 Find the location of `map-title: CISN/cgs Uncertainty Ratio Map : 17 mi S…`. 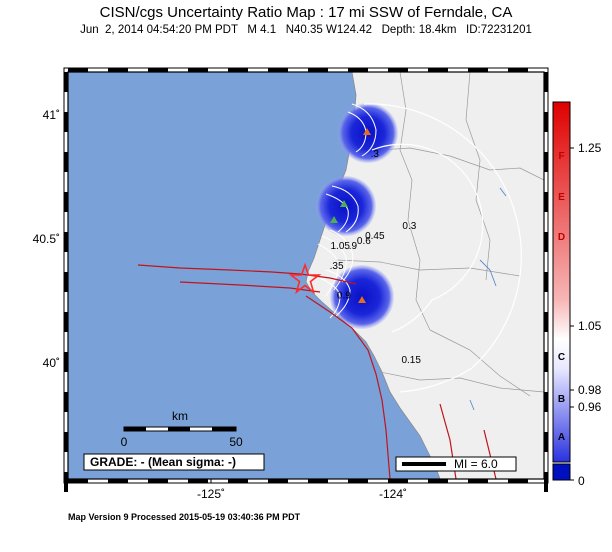

map-title: CISN/cgs Uncertainty Ratio Map : 17 mi S… is located at coordinates (306, 12).